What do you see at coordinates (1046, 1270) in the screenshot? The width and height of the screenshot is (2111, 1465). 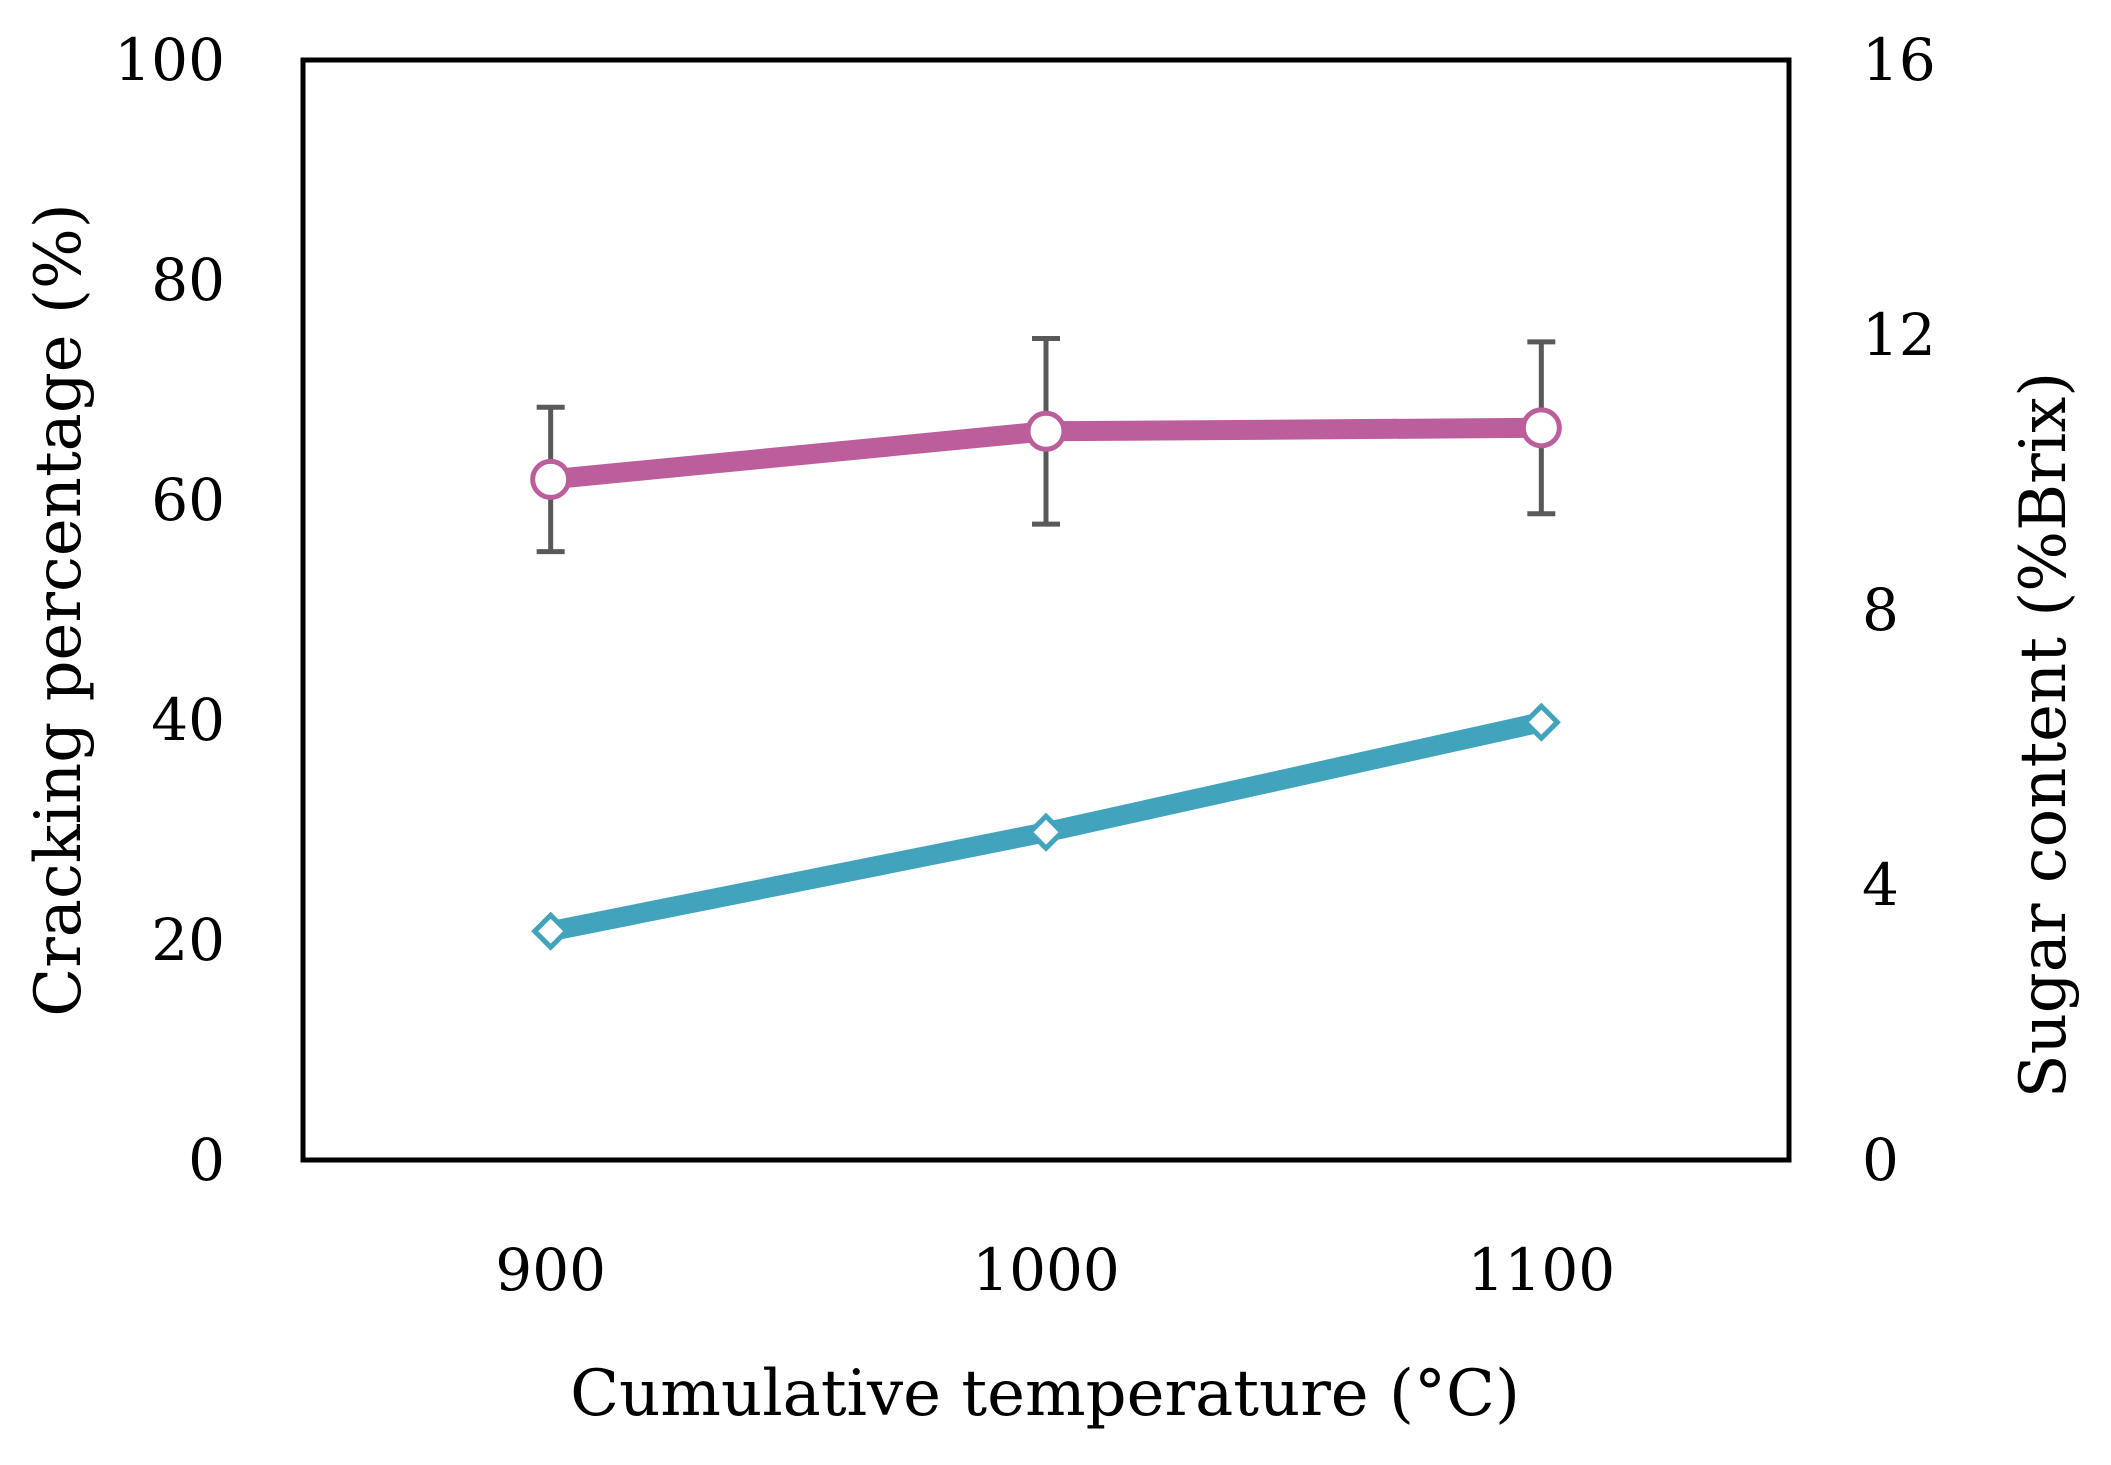 I see `x-tick-label: 1000` at bounding box center [1046, 1270].